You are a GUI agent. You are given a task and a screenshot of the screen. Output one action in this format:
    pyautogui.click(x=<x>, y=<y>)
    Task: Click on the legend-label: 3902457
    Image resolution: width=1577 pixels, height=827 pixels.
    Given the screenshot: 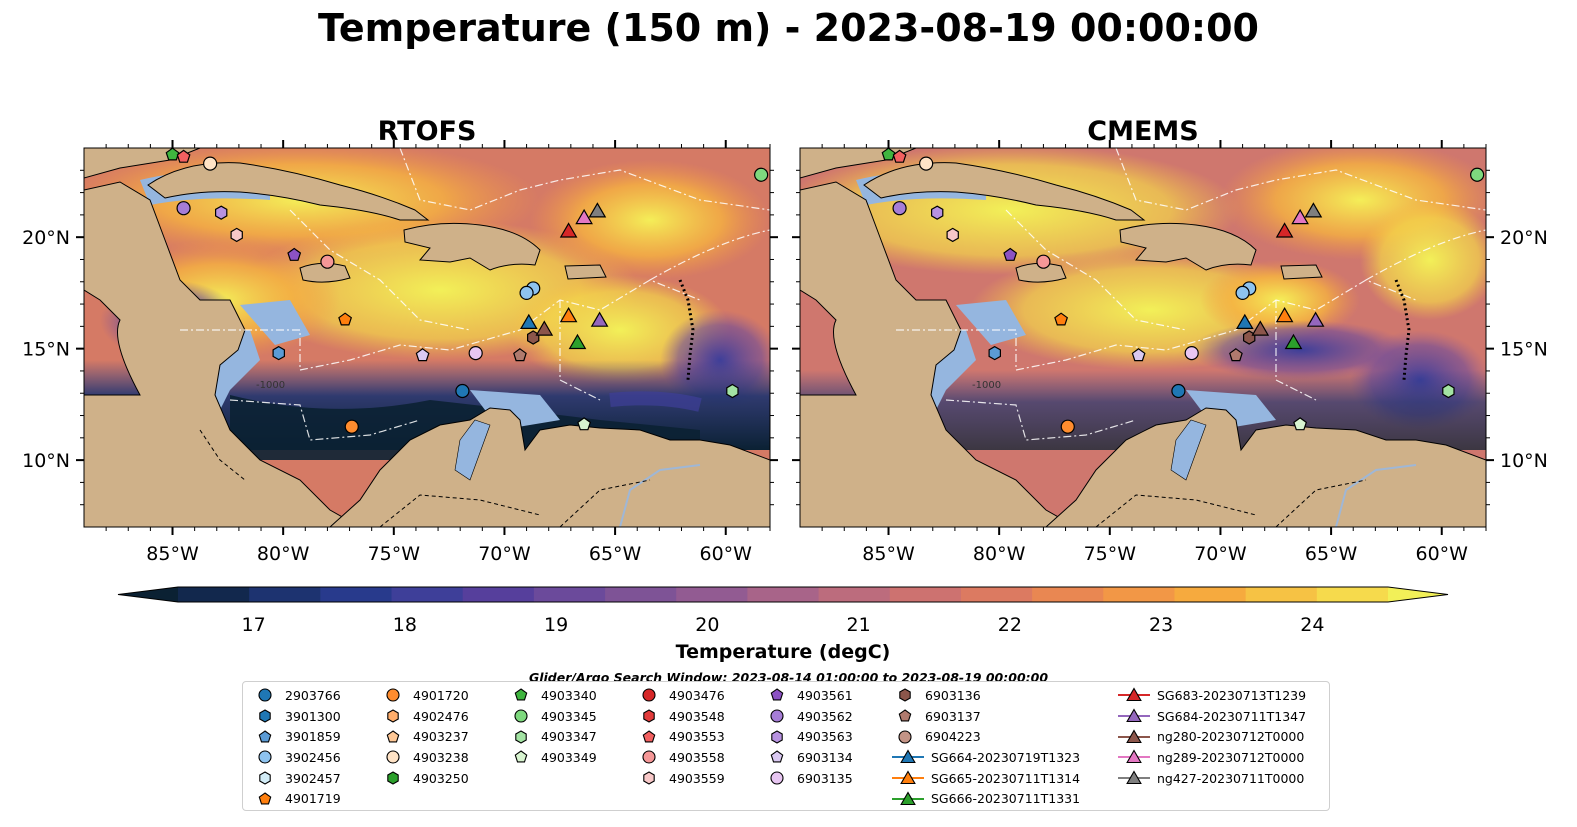 What is the action you would take?
    pyautogui.click(x=313, y=778)
    